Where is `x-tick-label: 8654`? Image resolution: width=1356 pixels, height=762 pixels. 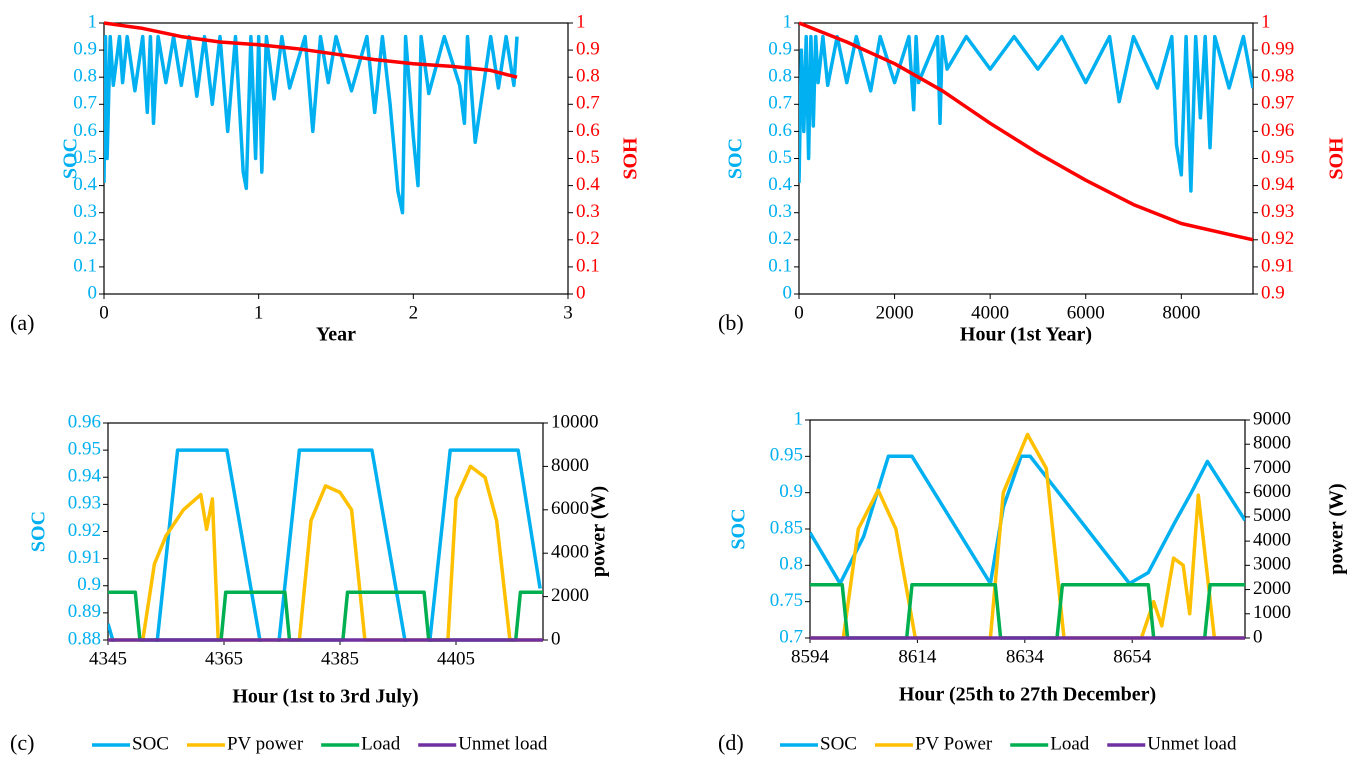
x-tick-label: 8654 is located at coordinates (1132, 656).